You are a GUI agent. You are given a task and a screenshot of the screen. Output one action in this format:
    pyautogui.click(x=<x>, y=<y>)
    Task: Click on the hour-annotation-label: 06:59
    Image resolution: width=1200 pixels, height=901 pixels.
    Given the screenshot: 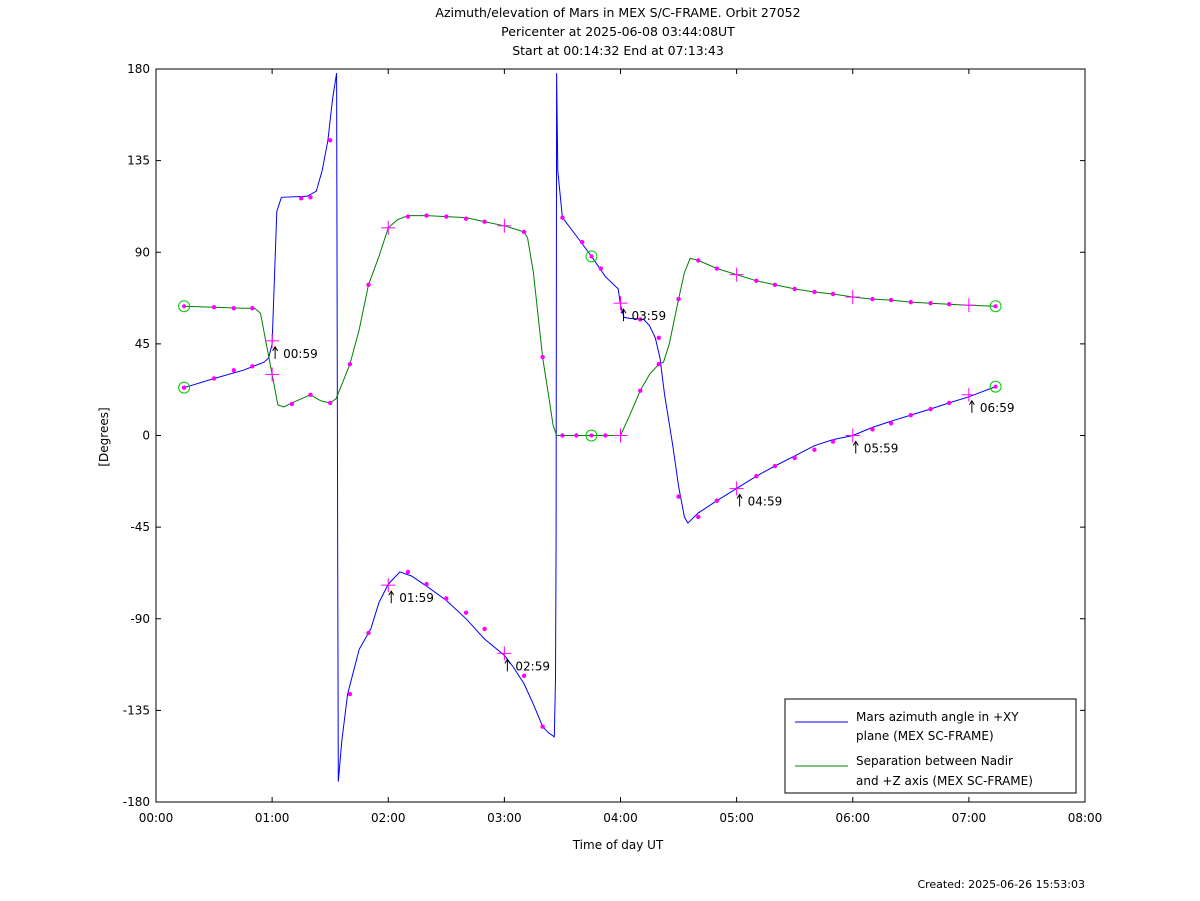 What is the action you would take?
    pyautogui.click(x=997, y=408)
    